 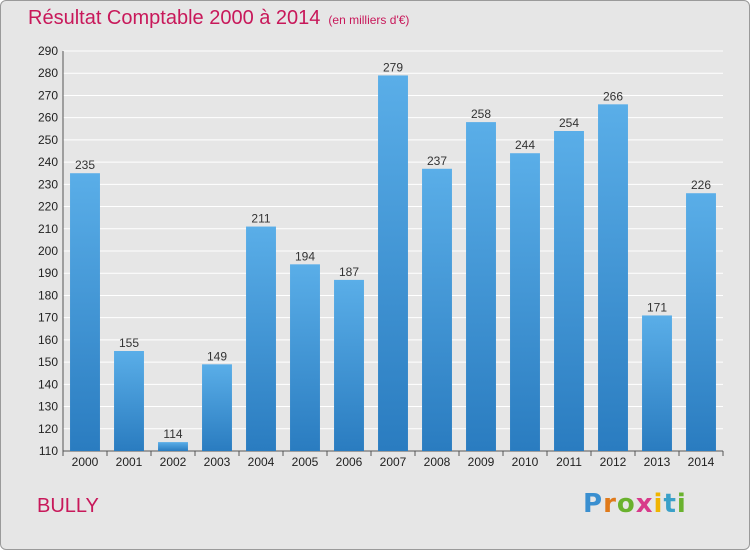 What do you see at coordinates (85, 462) in the screenshot?
I see `x-tick-label-2000: 2000` at bounding box center [85, 462].